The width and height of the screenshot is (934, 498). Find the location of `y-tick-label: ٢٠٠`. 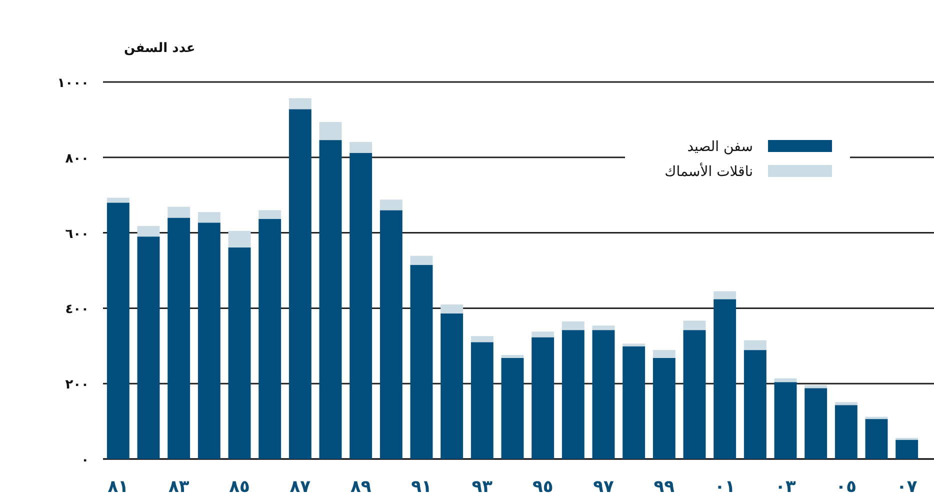

y-tick-label: ٢٠٠ is located at coordinates (77, 385).